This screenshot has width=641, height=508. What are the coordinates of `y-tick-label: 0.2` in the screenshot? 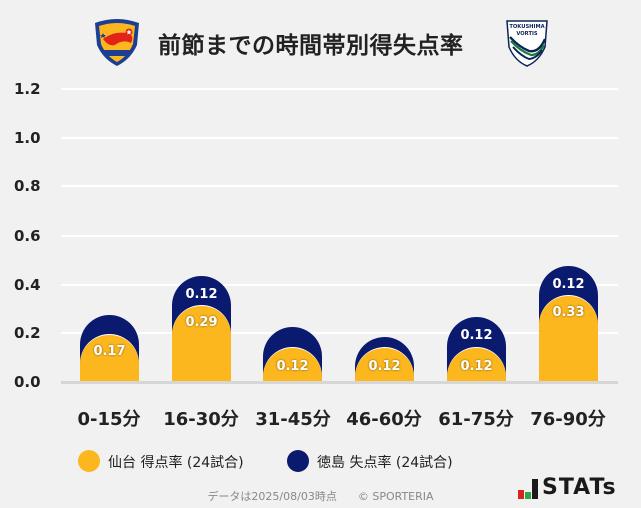 It's located at (27, 333).